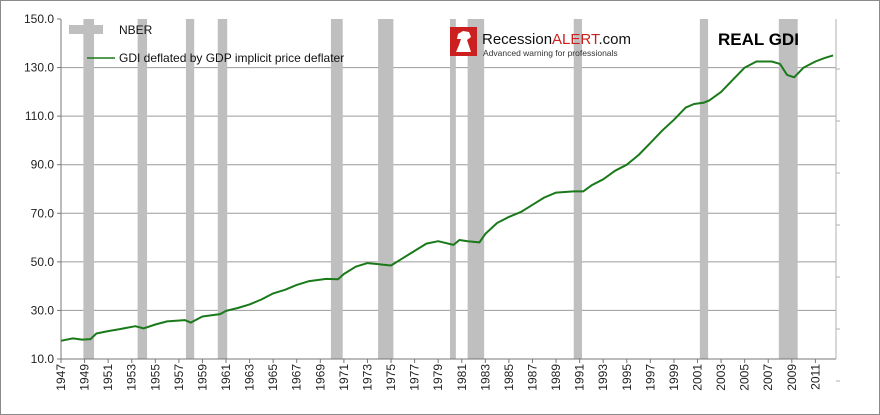  I want to click on y-tick-label-2: 50.0, so click(43, 262).